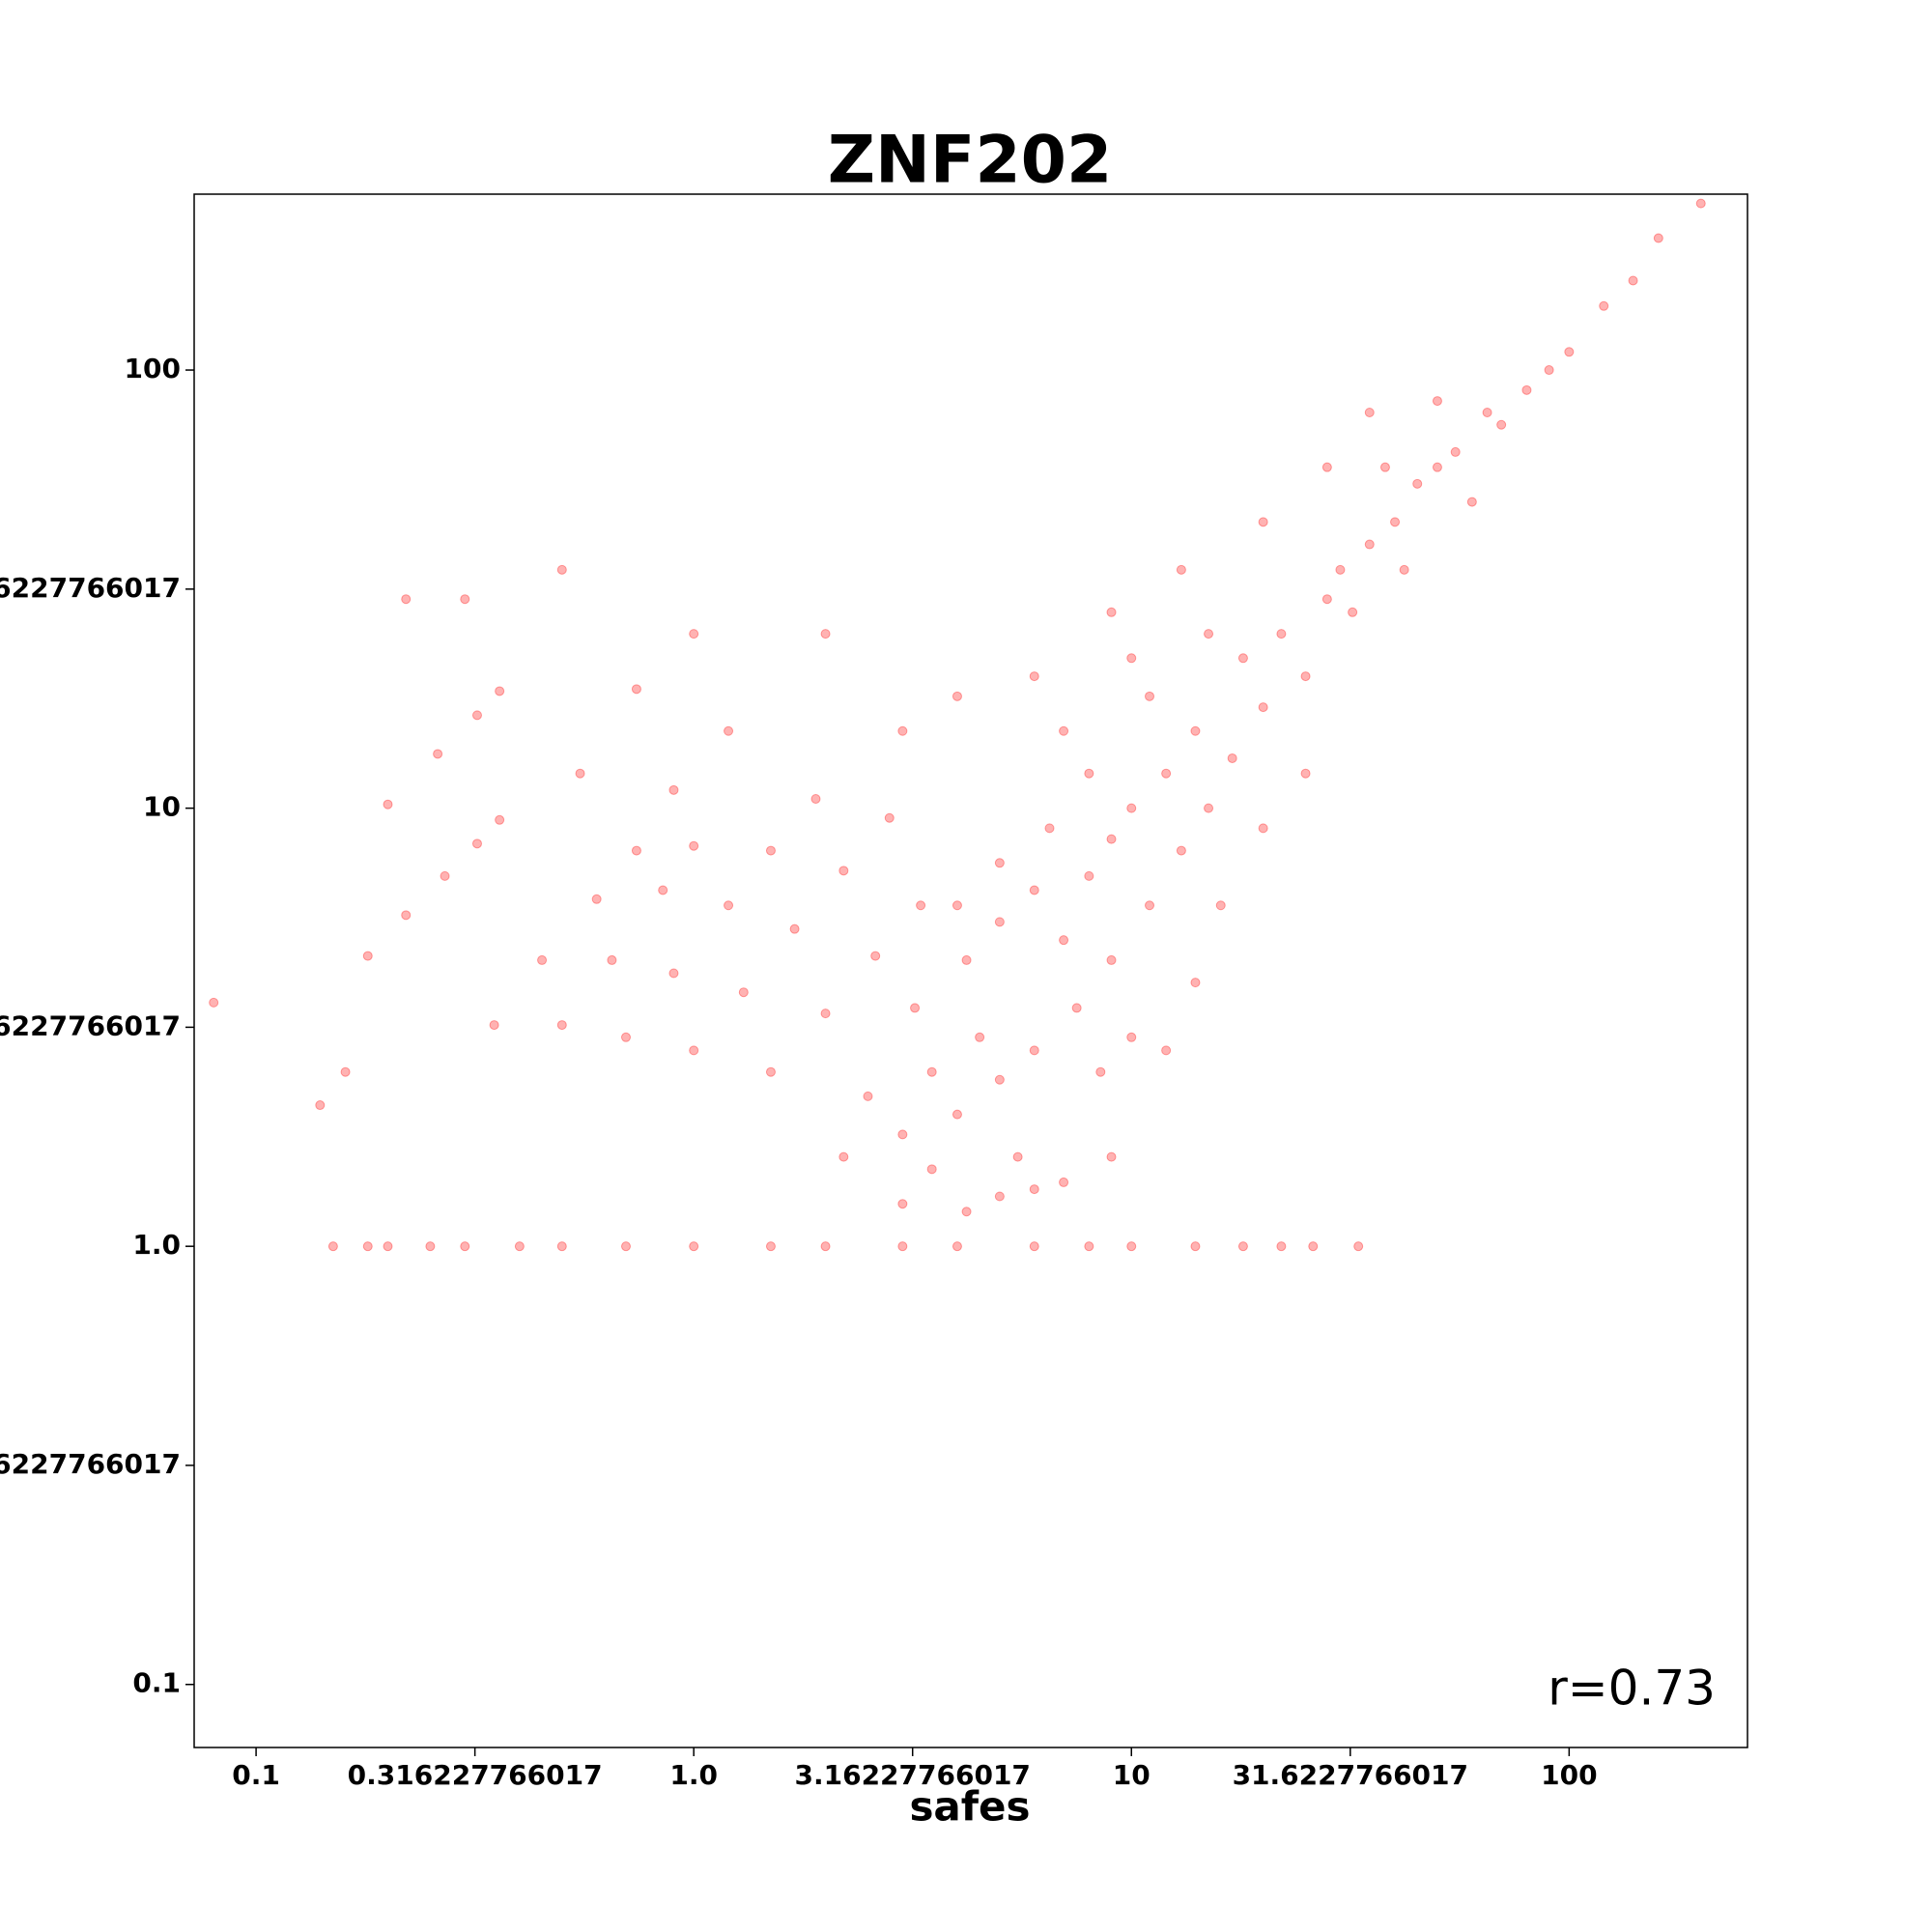 Image resolution: width=1932 pixels, height=1932 pixels. What do you see at coordinates (162, 807) in the screenshot?
I see `y-tick-label: 10` at bounding box center [162, 807].